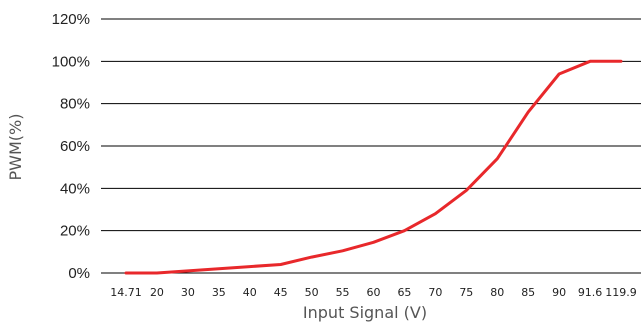 The height and width of the screenshot is (336, 643). I want to click on x-tick-label: 70, so click(435, 292).